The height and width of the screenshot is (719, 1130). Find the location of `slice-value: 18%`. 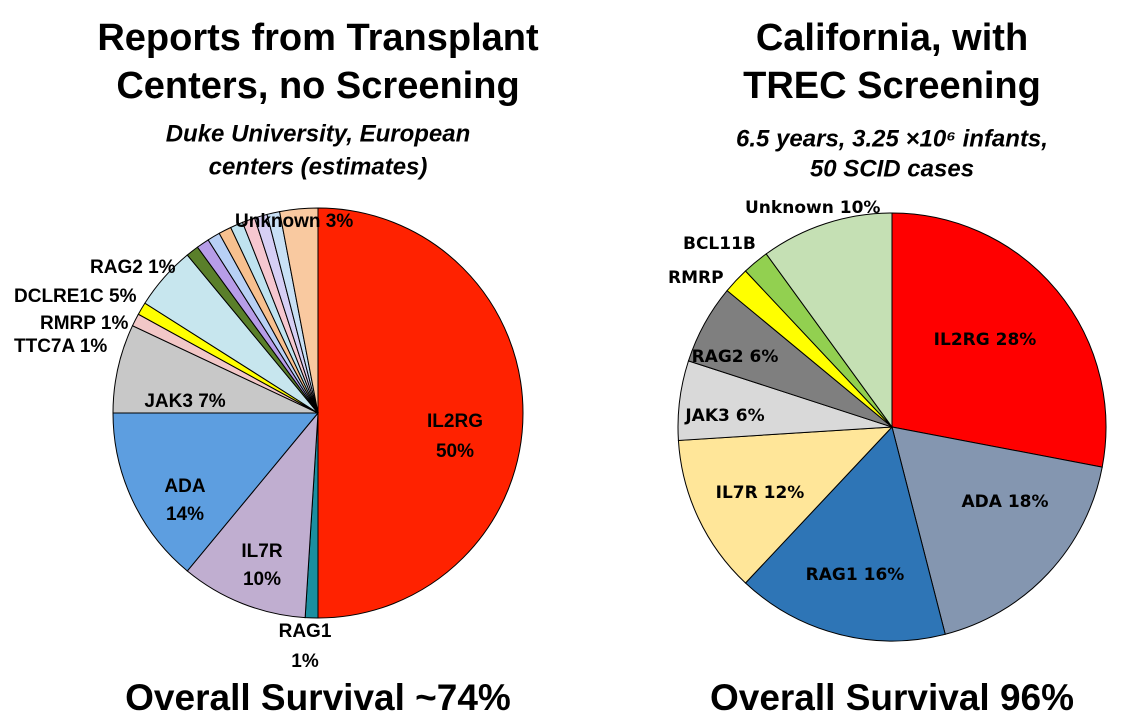

slice-value: 18% is located at coordinates (1028, 502).